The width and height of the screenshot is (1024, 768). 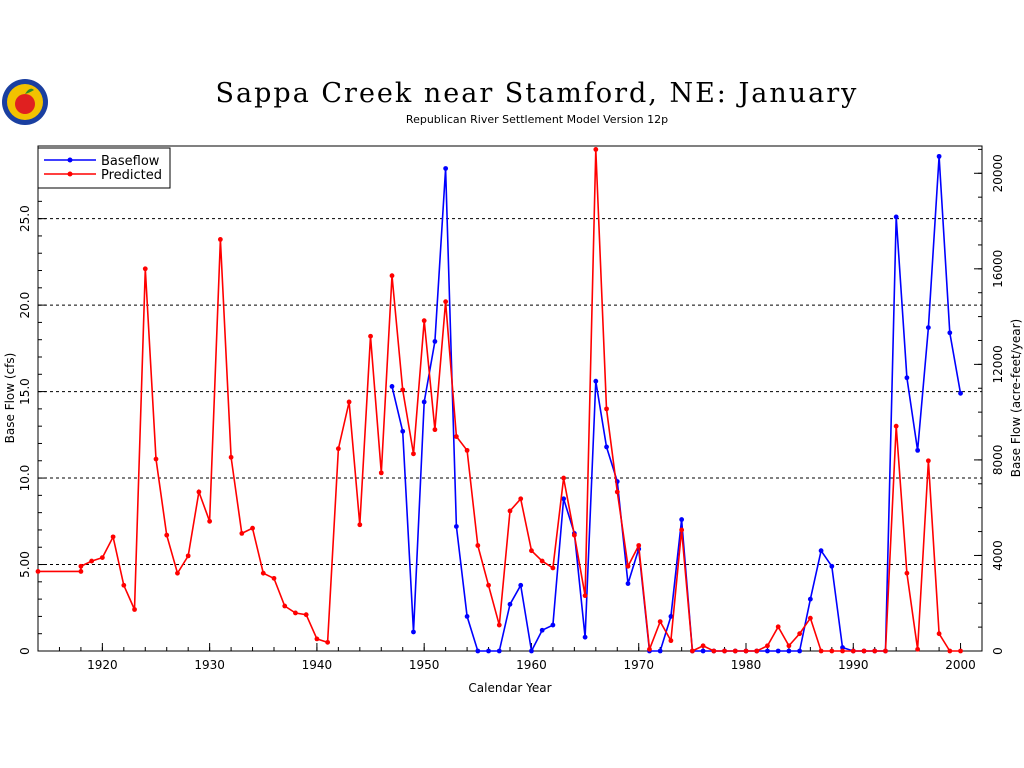 What do you see at coordinates (25, 102) in the screenshot?
I see `apple-logo-icon` at bounding box center [25, 102].